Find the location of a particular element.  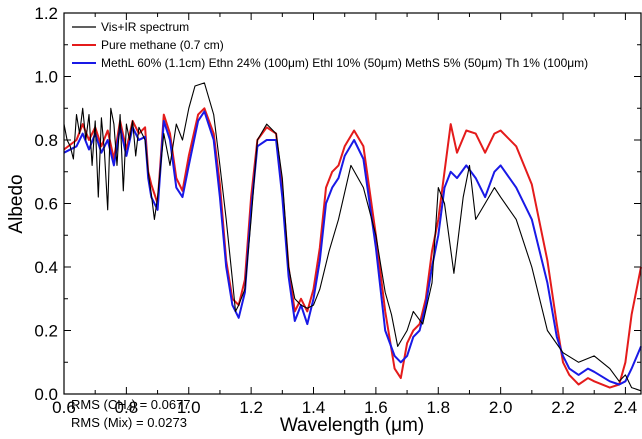

legend-label-pure-methane: Pure methane (0.7 cm) is located at coordinates (162, 45).